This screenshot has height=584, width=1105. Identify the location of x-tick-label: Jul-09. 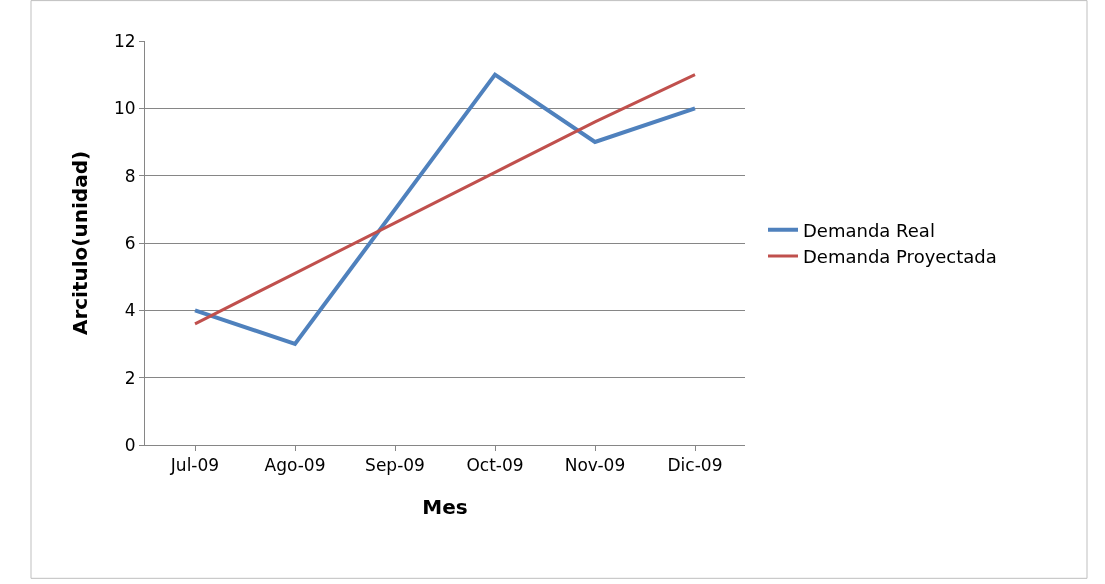
(194, 465).